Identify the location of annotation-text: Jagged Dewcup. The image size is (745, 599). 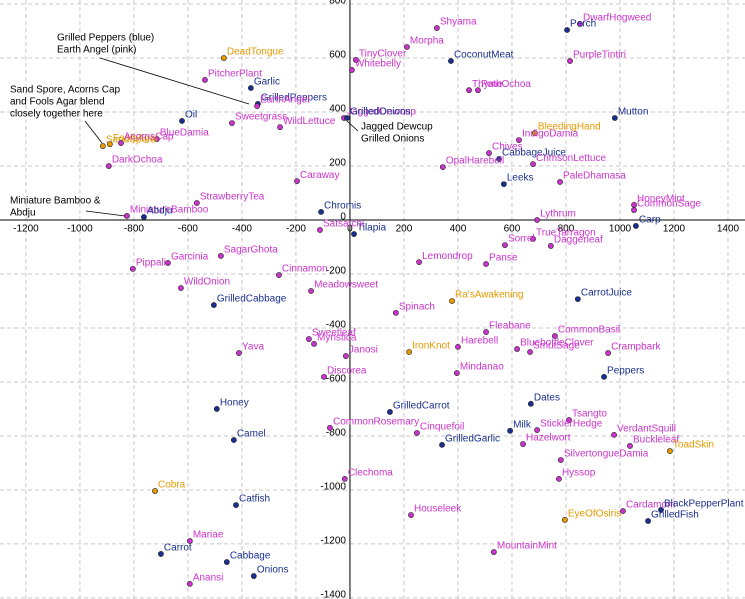
(397, 127).